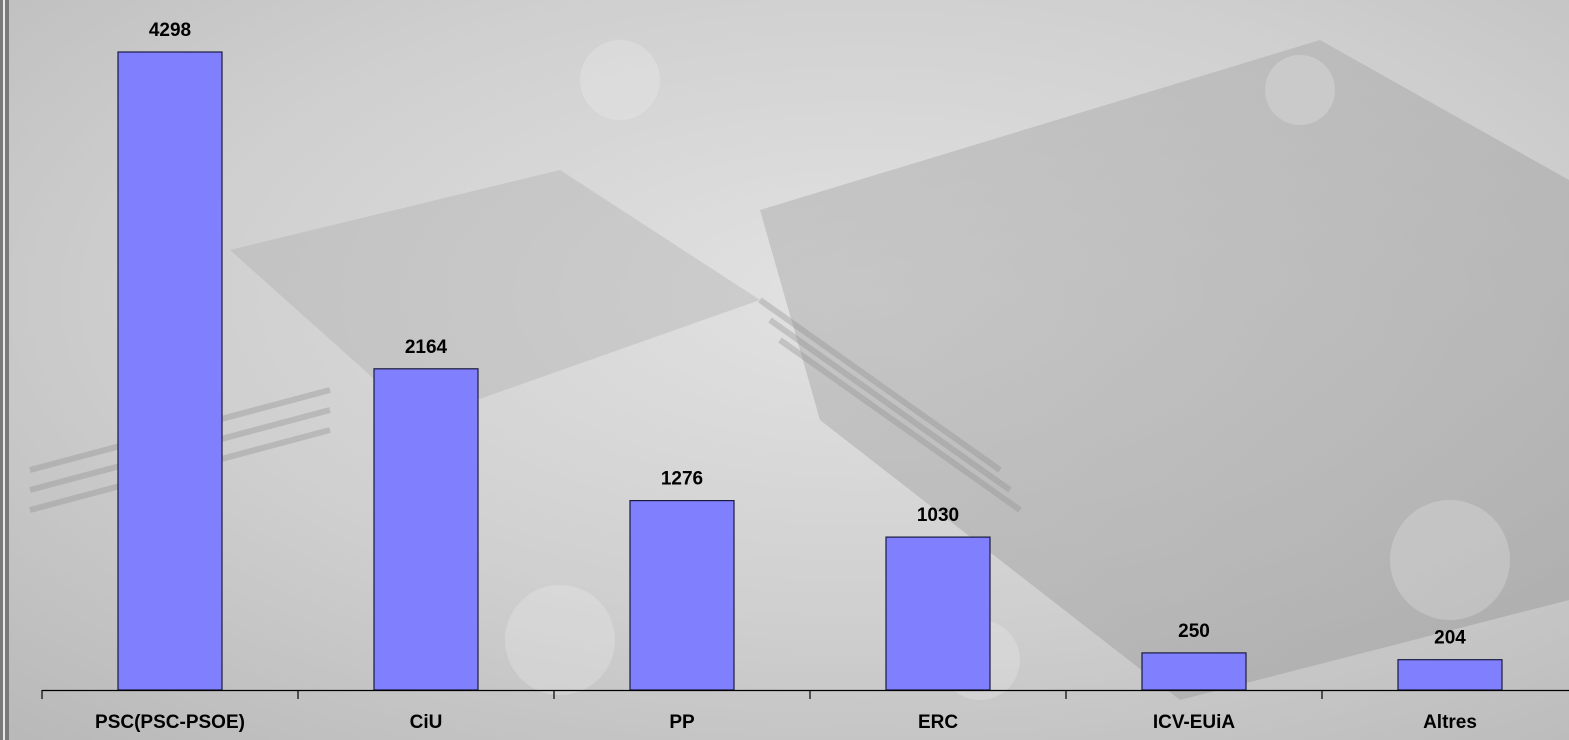  I want to click on value-label-5: 204, so click(1450, 638).